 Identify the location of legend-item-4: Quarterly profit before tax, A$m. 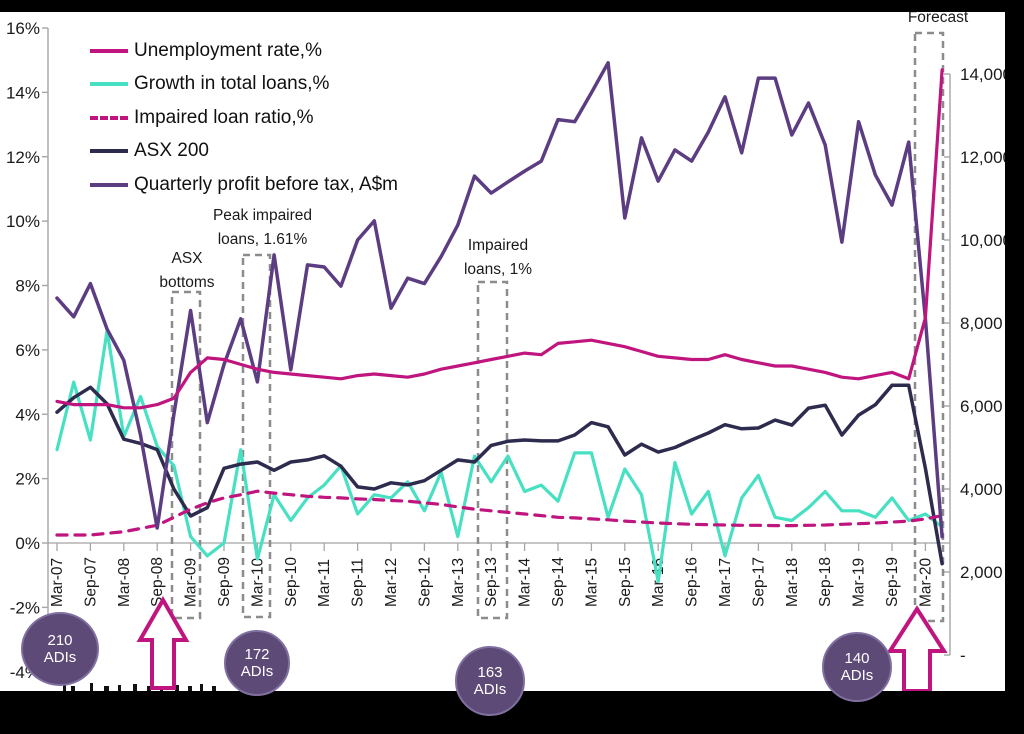
(244, 185).